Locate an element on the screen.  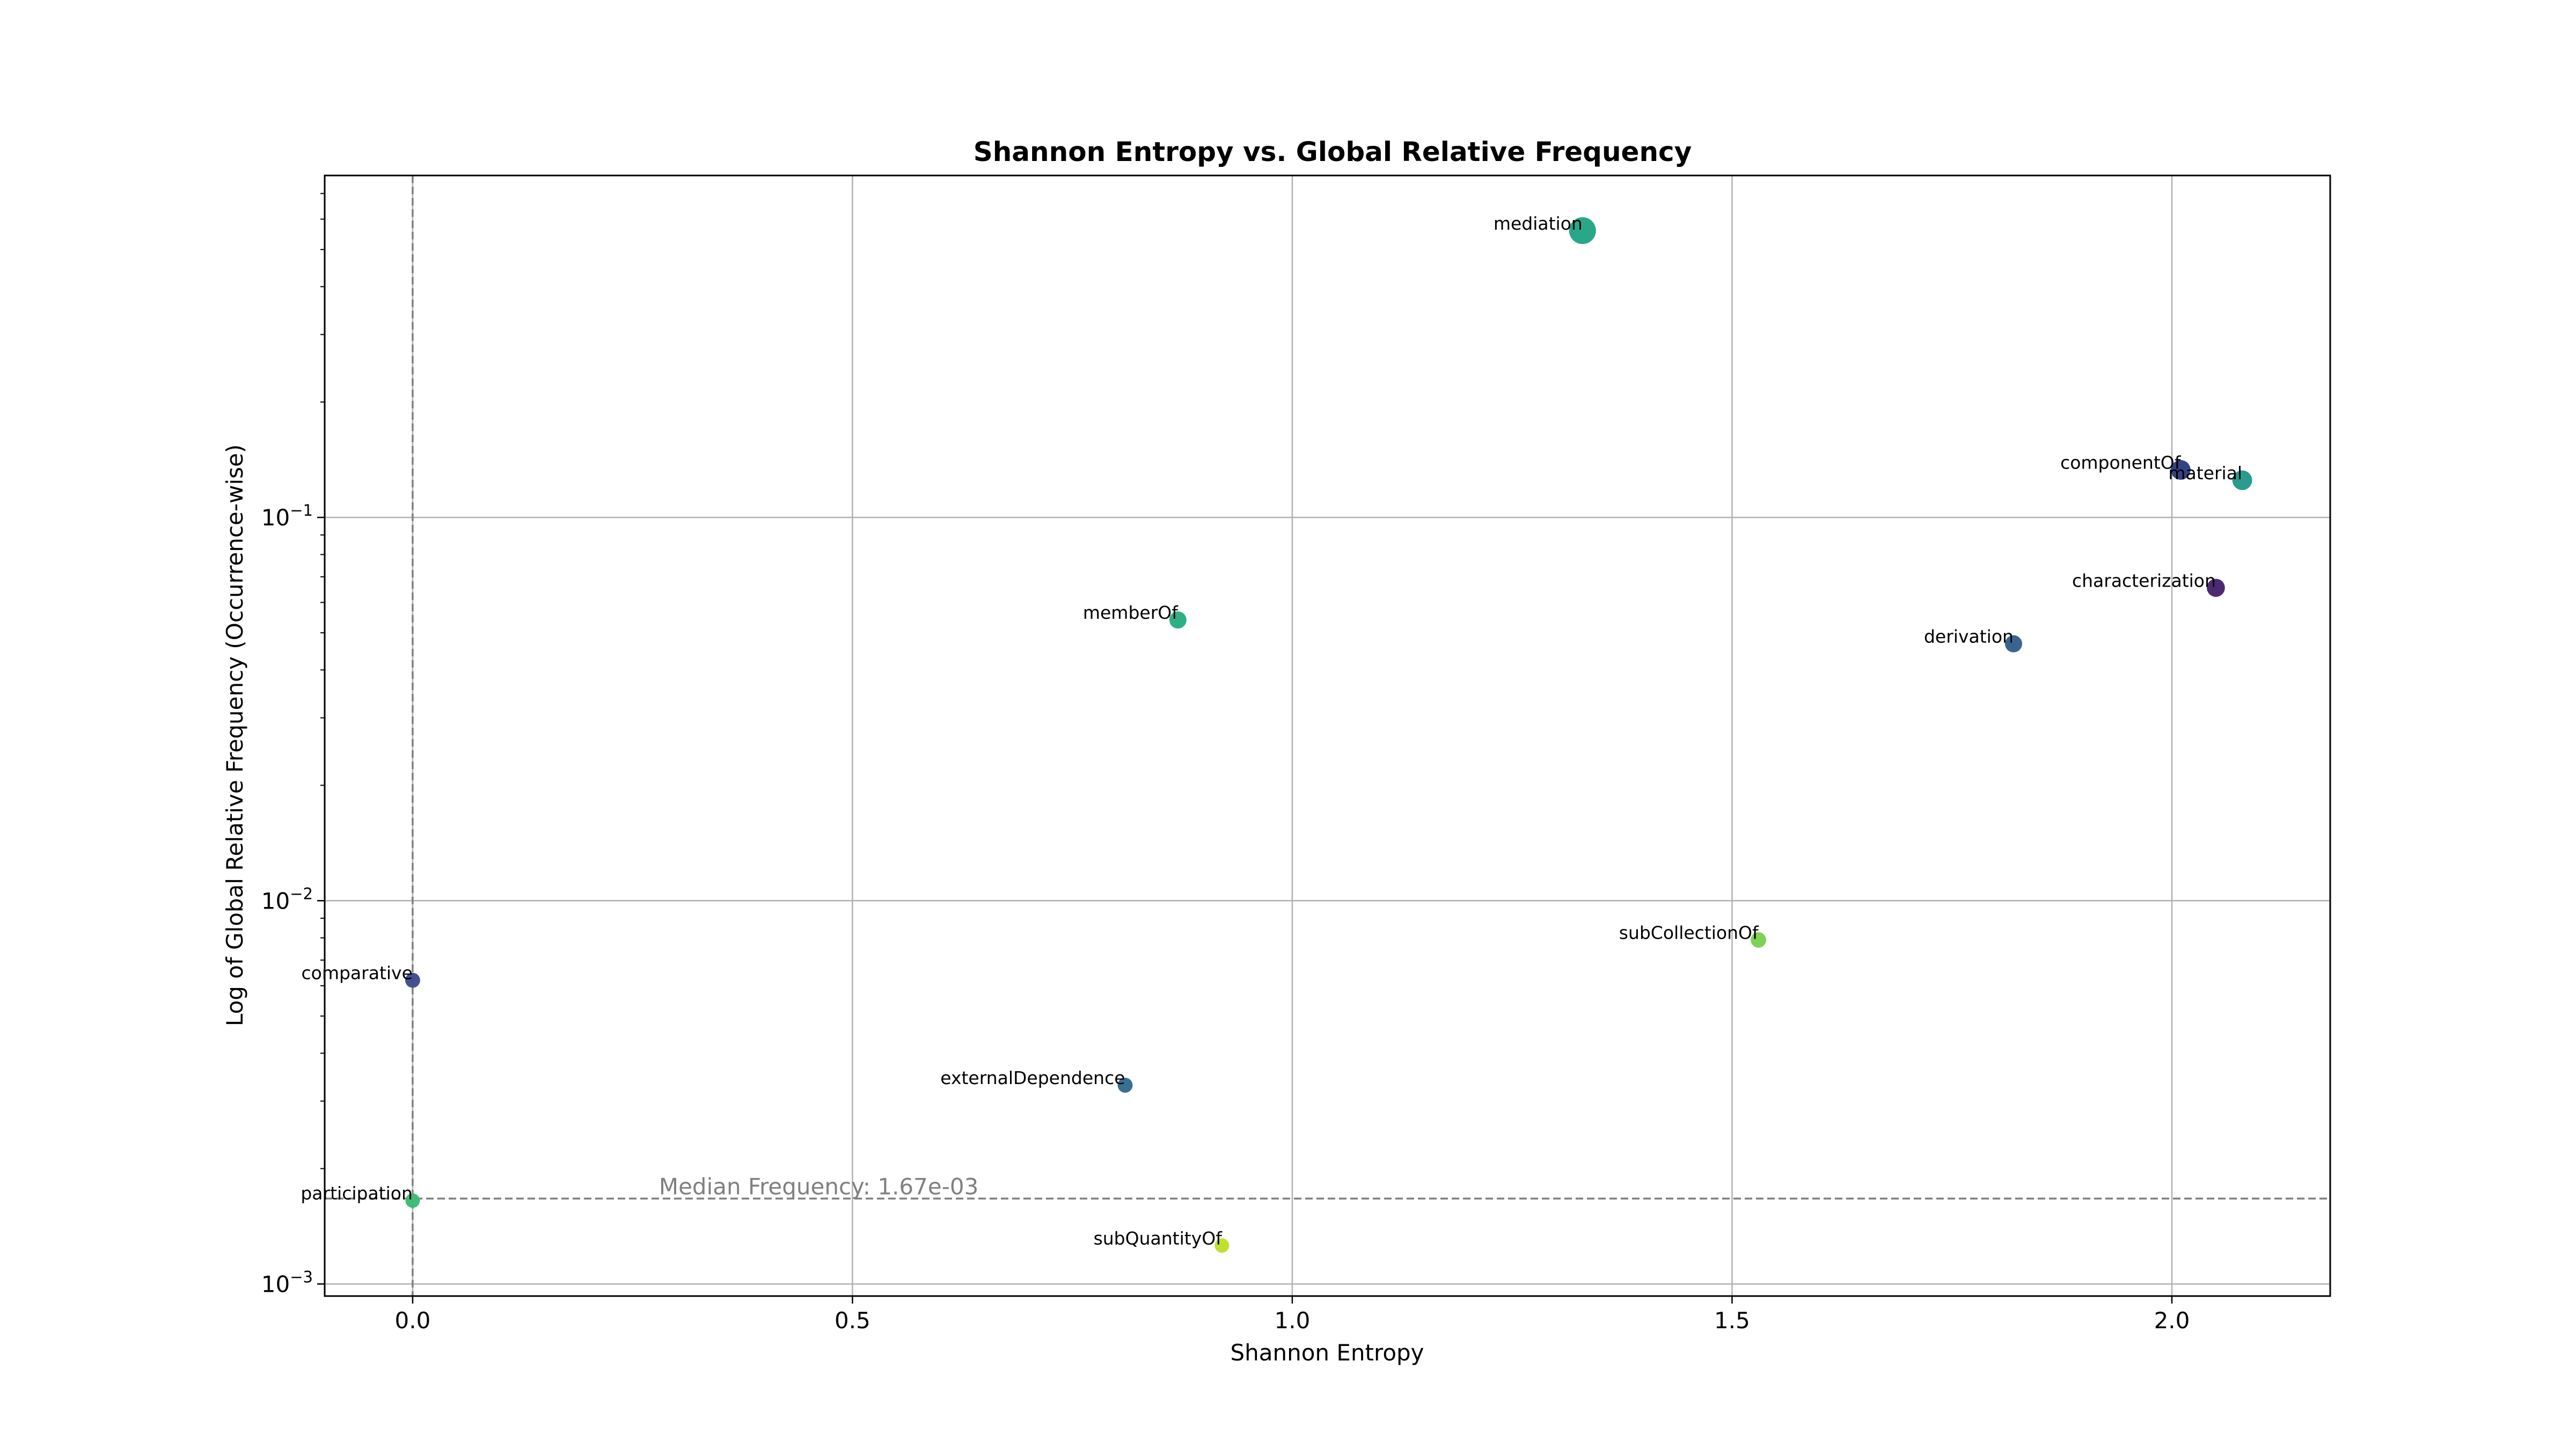
point-label: material is located at coordinates (2205, 473).